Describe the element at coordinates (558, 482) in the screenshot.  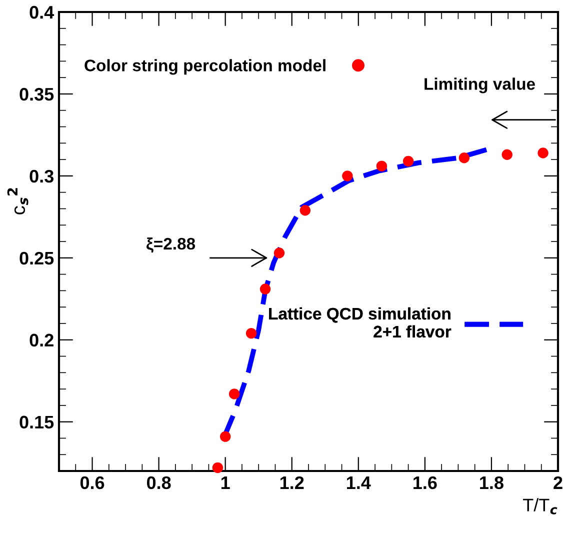
I see `x-tick-label: 2` at that location.